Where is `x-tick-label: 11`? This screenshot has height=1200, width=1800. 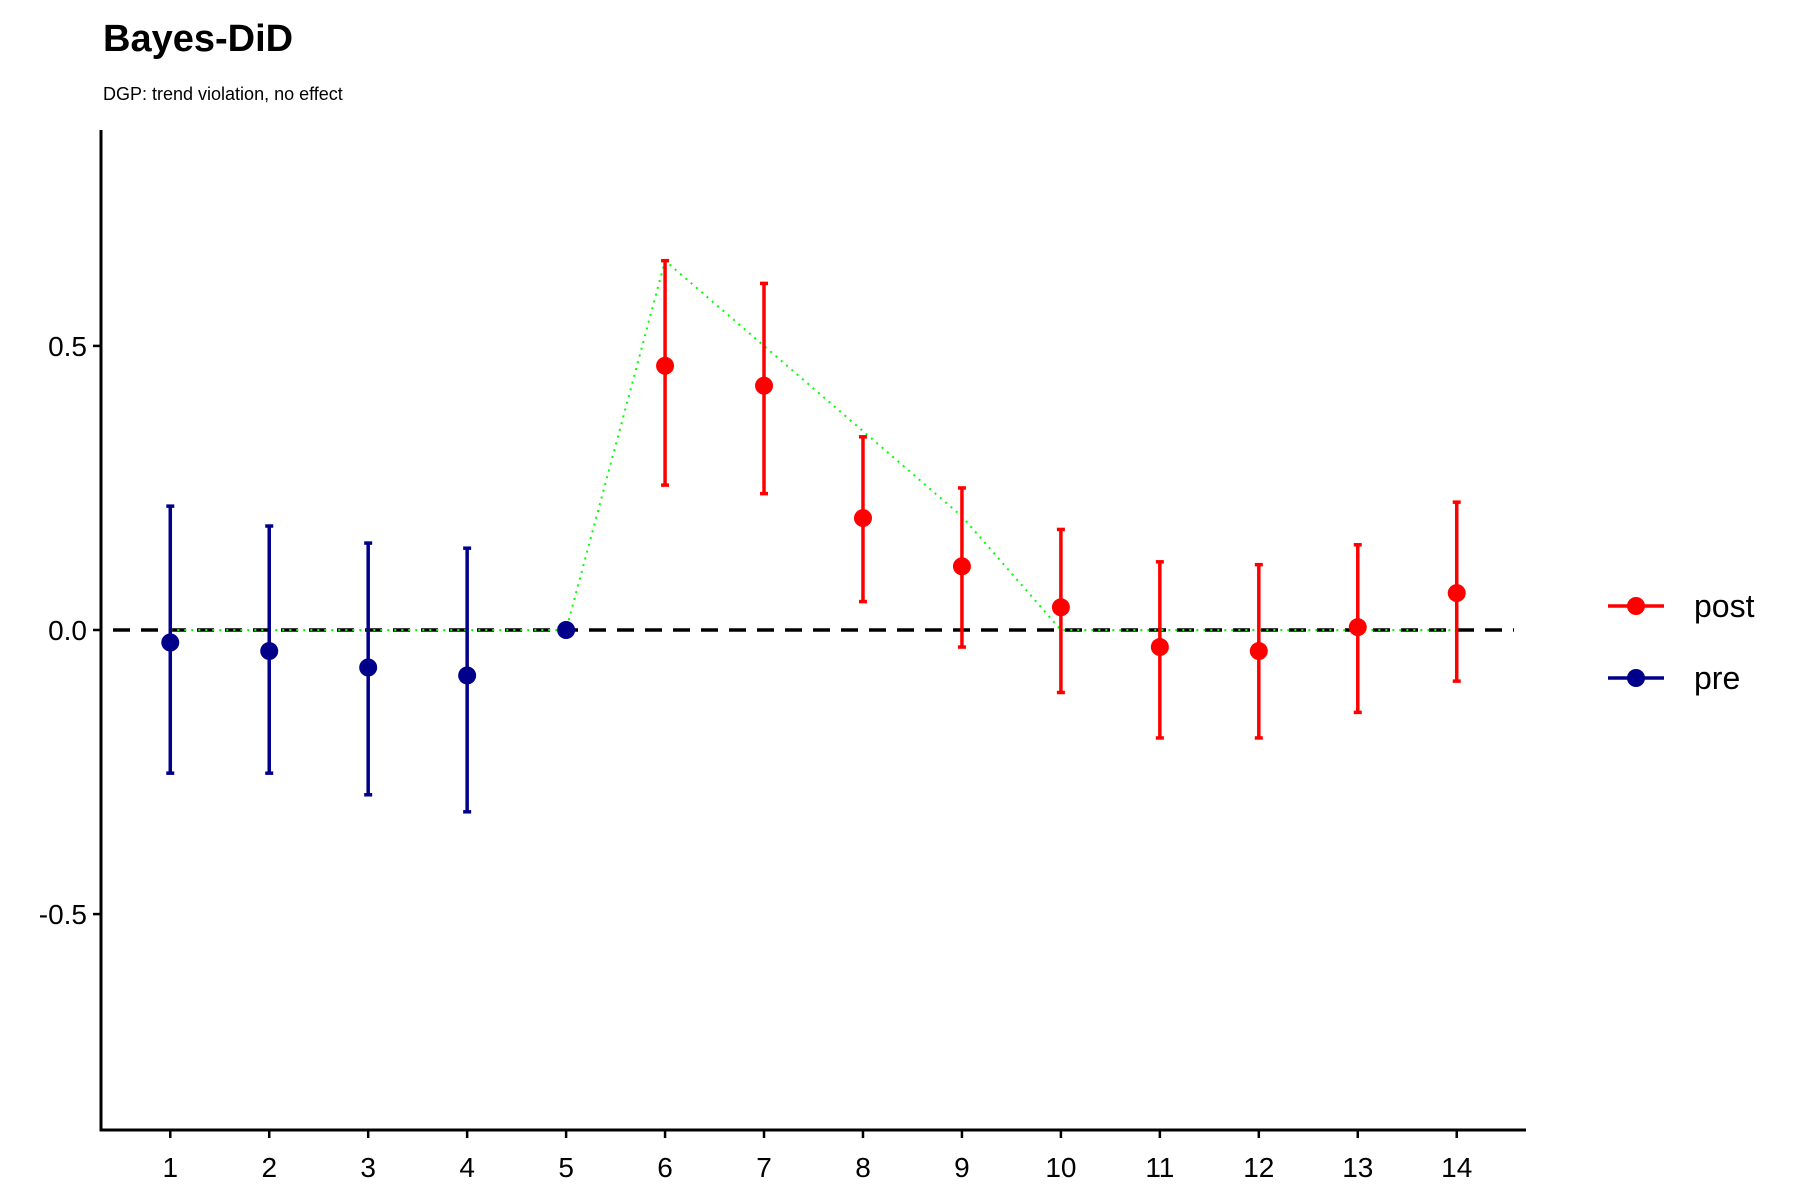 x-tick-label: 11 is located at coordinates (1159, 1167).